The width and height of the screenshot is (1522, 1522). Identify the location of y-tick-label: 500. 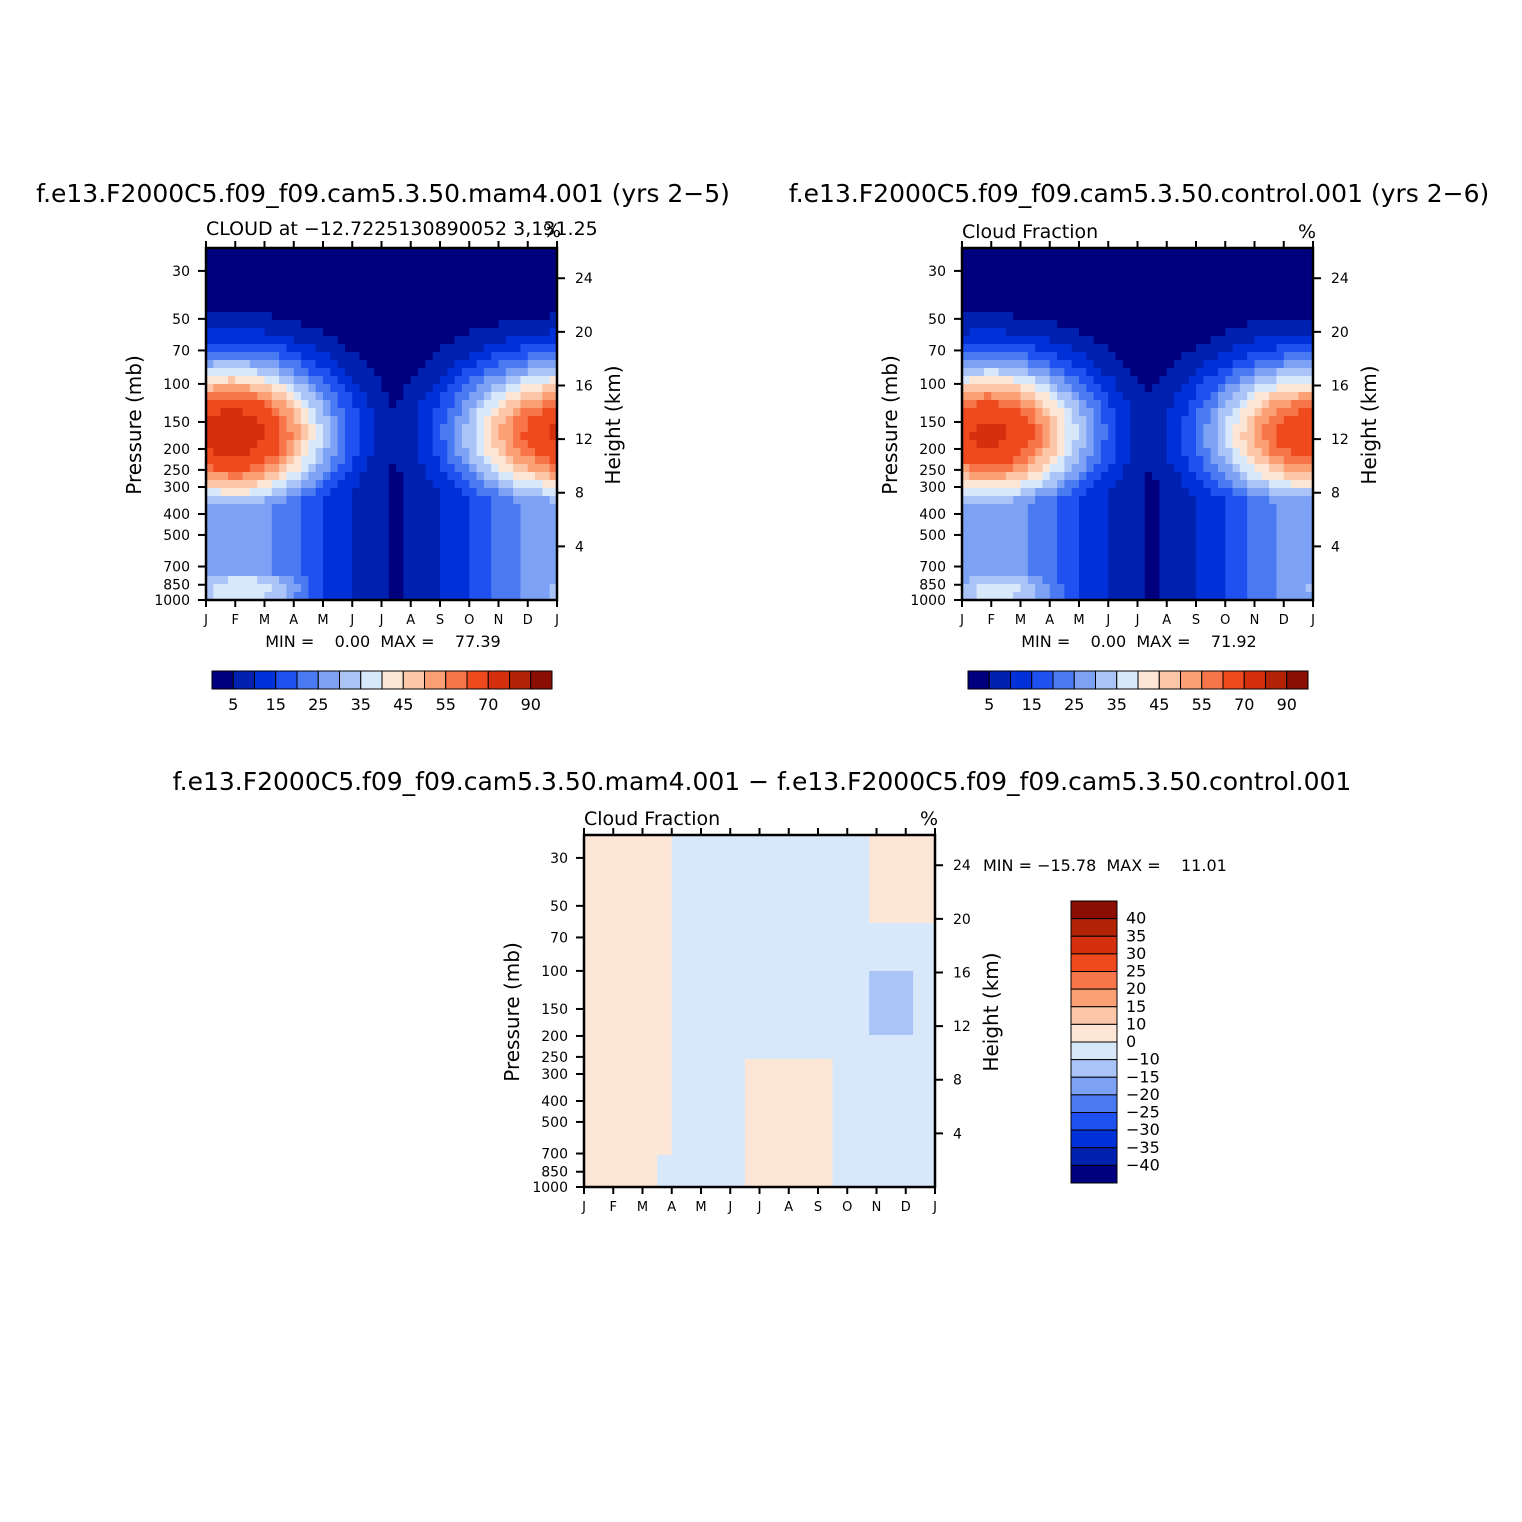
(176, 536).